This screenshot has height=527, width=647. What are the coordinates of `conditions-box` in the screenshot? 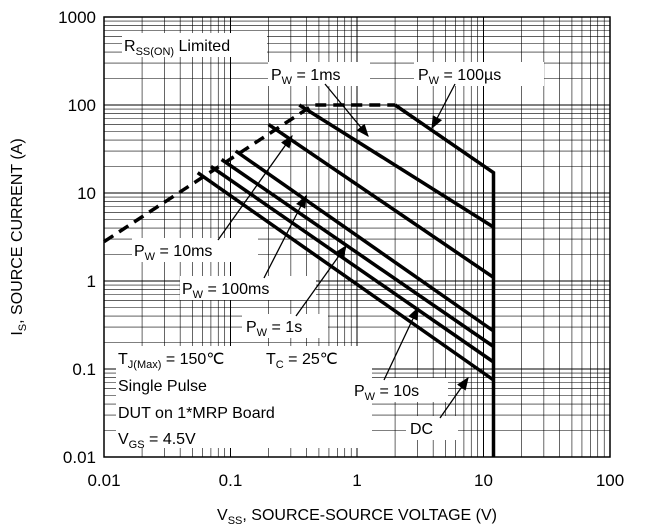 It's located at (244, 397).